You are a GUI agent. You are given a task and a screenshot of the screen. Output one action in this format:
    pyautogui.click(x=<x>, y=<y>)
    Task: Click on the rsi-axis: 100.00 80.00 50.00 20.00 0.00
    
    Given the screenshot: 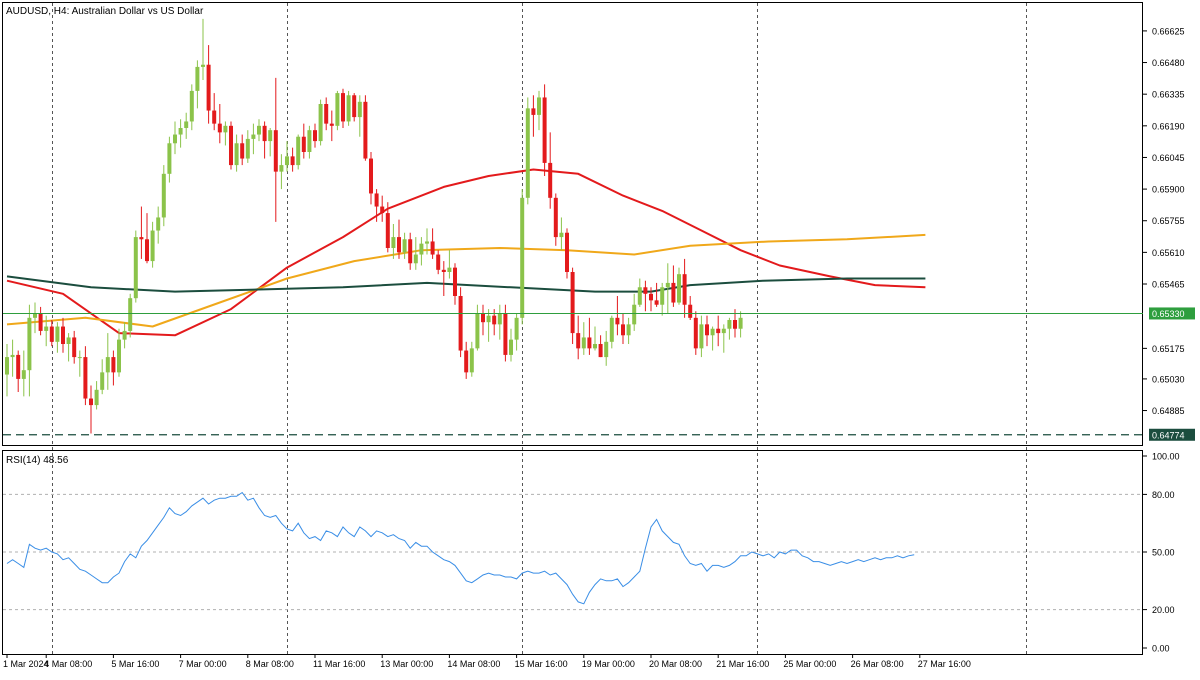 What is the action you would take?
    pyautogui.click(x=1161, y=553)
    